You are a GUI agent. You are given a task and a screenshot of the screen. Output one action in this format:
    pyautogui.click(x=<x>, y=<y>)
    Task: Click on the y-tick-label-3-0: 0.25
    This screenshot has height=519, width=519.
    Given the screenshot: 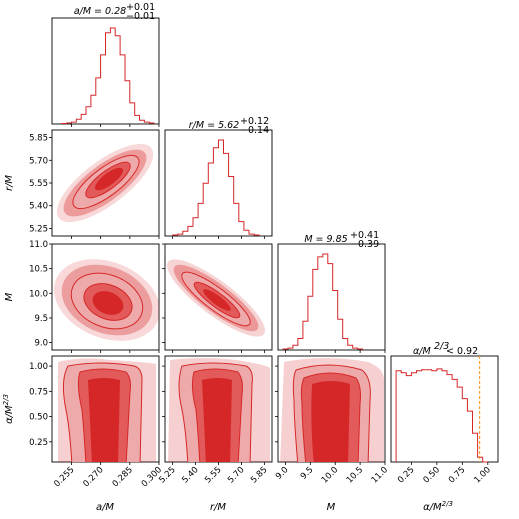 What is the action you would take?
    pyautogui.click(x=38, y=443)
    